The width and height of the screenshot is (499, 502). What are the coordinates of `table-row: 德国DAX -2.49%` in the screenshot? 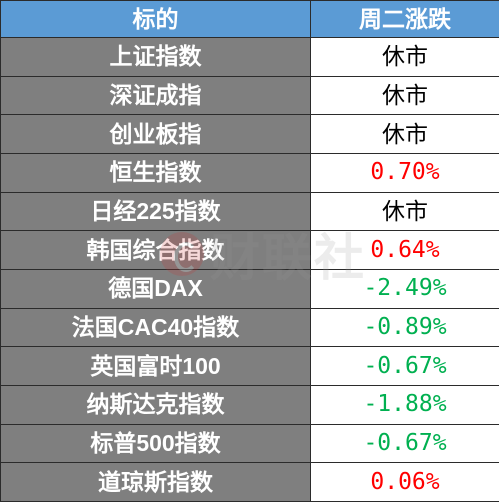 It's located at (249, 288).